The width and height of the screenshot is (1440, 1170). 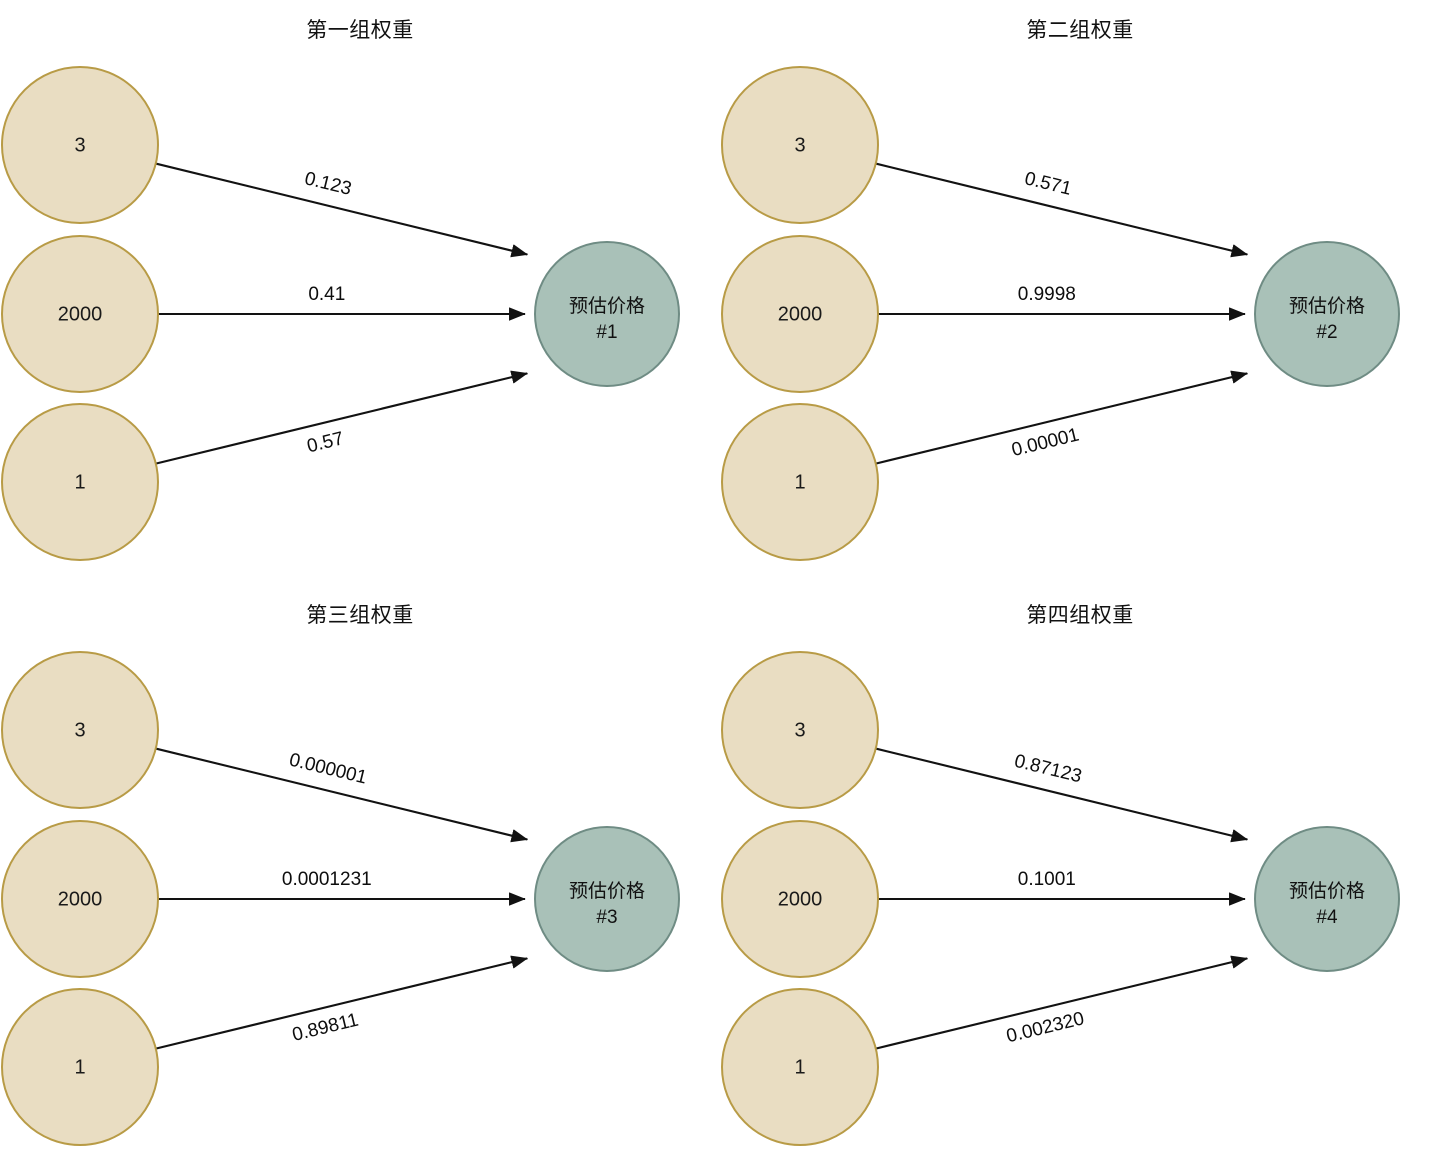 I want to click on edge-weight-label: 0.1001, so click(x=1047, y=879).